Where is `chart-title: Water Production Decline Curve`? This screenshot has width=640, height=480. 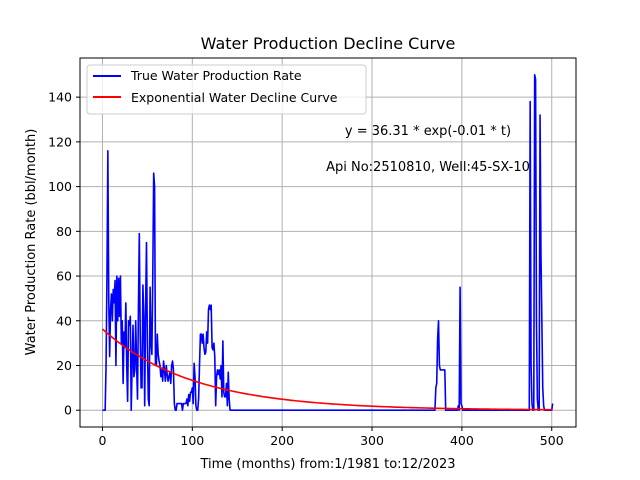 chart-title: Water Production Decline Curve is located at coordinates (328, 43).